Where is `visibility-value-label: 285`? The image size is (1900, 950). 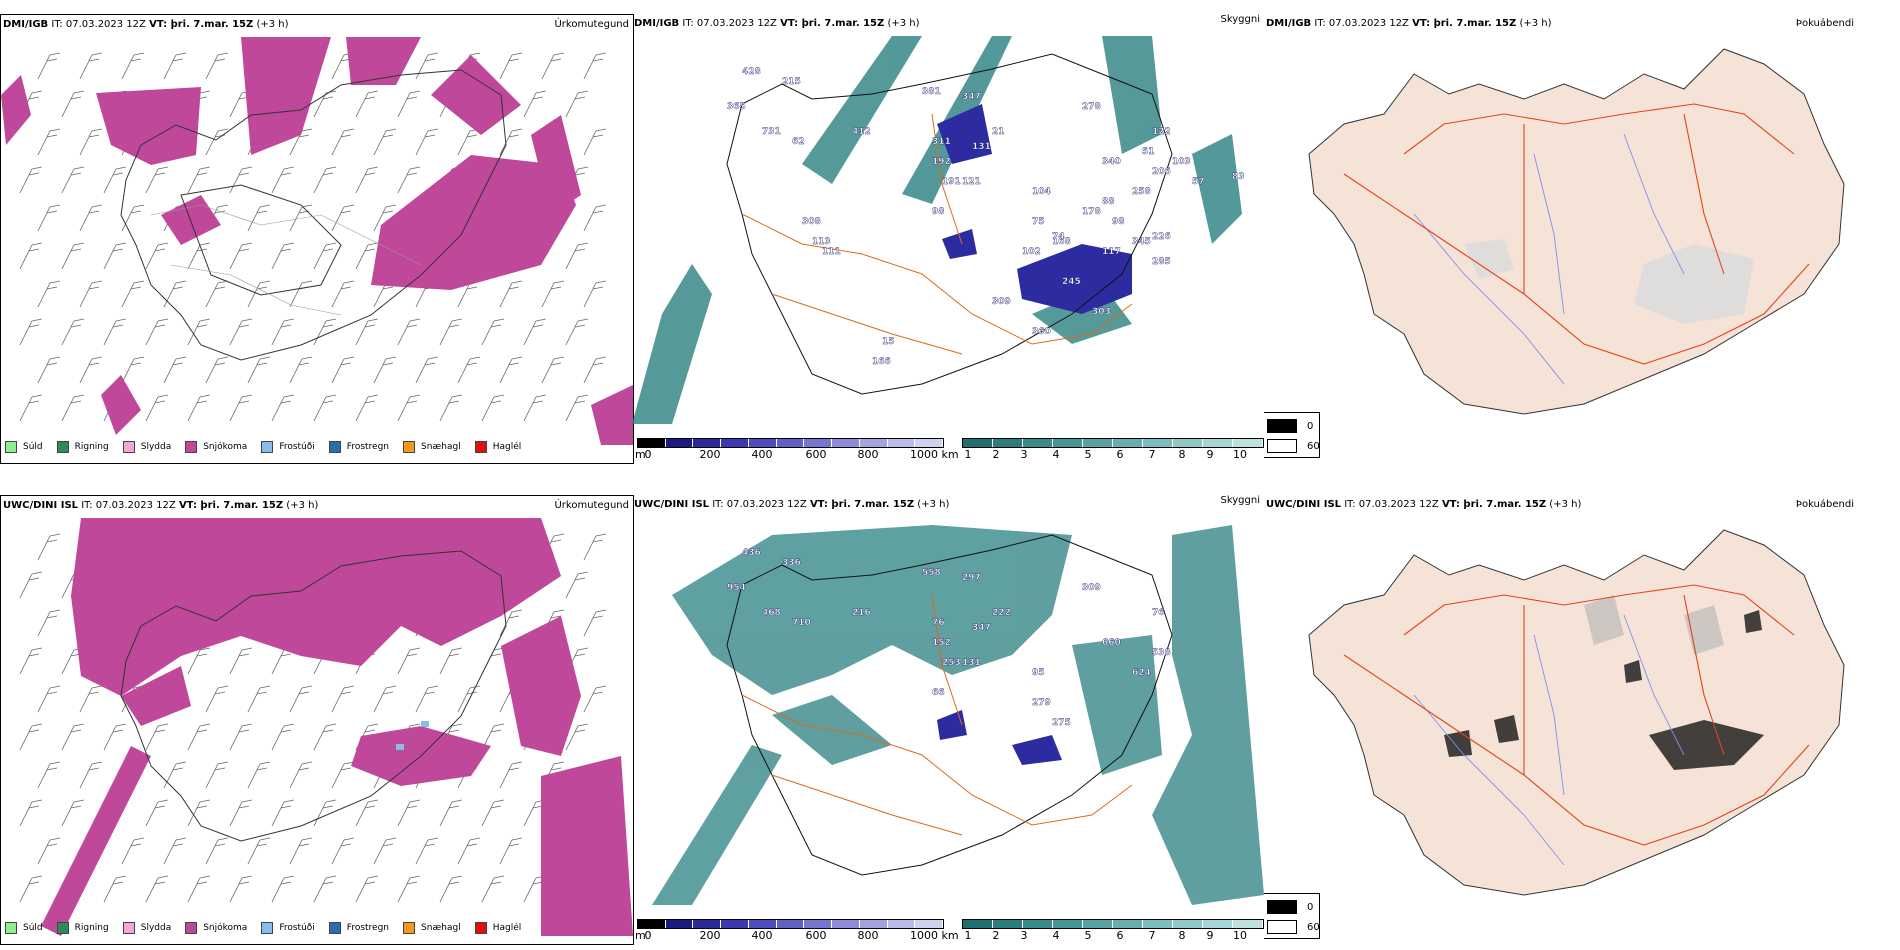
visibility-value-label: 285 is located at coordinates (1161, 262).